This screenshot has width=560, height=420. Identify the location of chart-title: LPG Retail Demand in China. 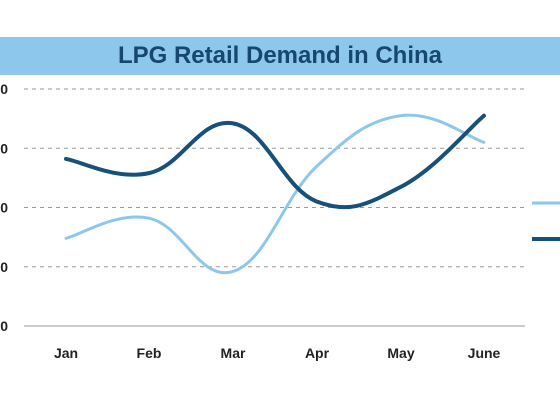
(280, 55).